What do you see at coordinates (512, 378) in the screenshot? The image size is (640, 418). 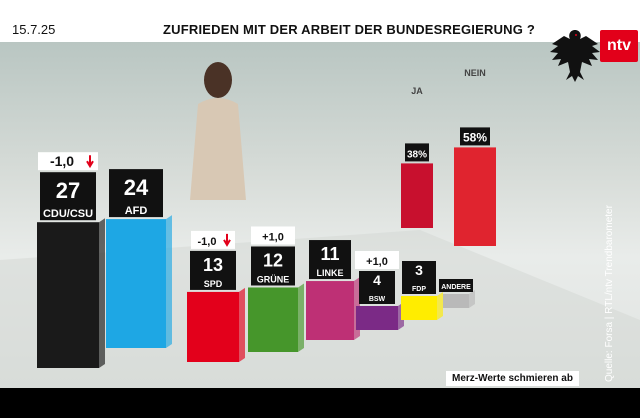 I see `subtitle-caption: Merz-Werte schmieren ab` at bounding box center [512, 378].